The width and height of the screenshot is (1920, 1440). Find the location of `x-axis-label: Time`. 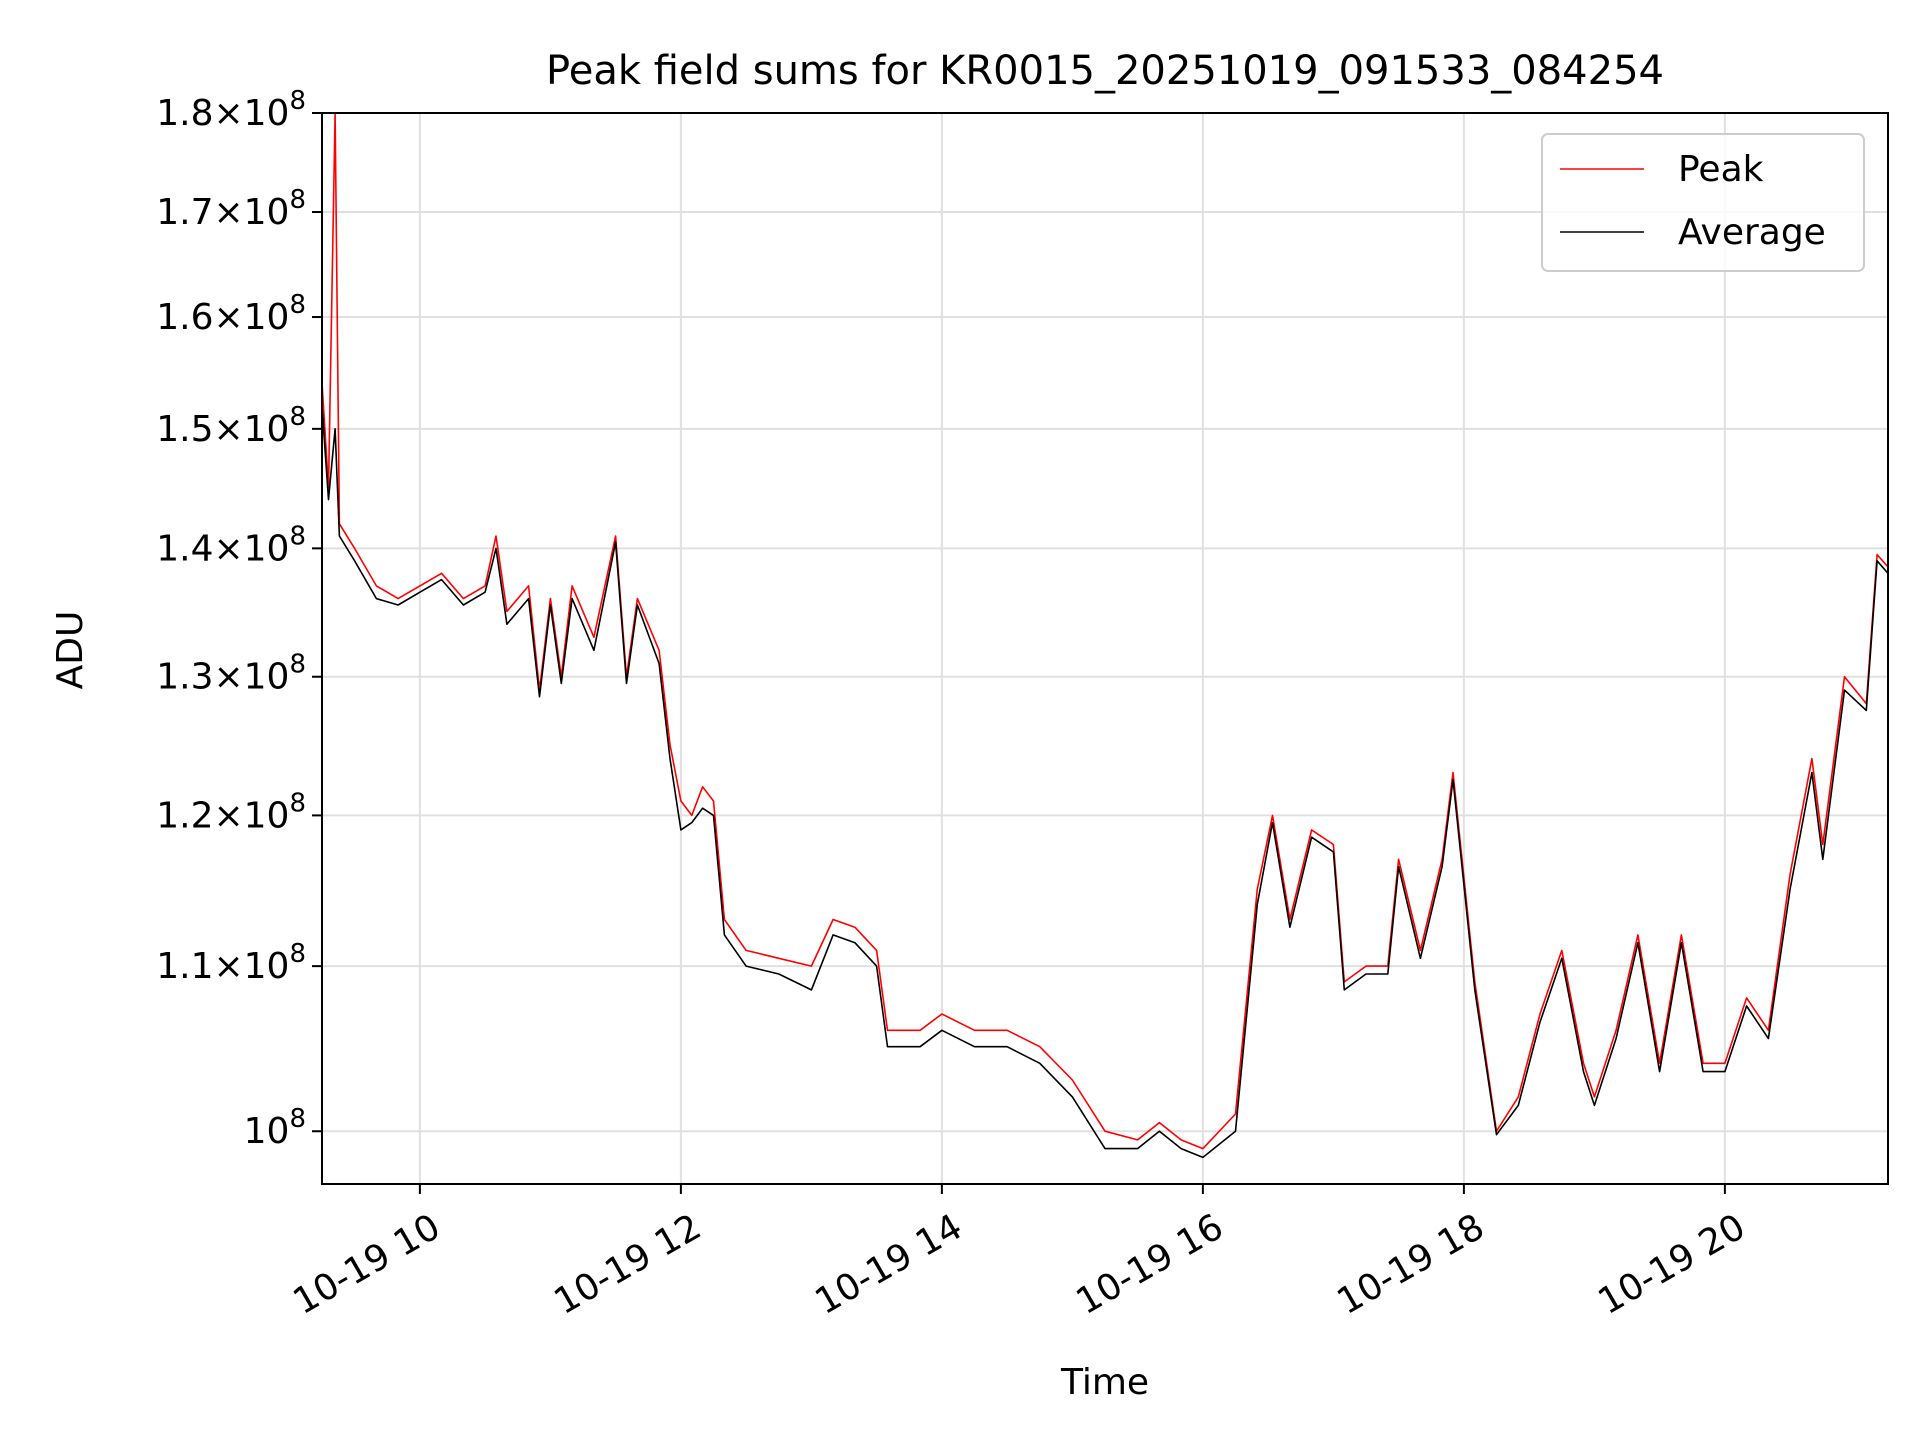

x-axis-label: Time is located at coordinates (1104, 1382).